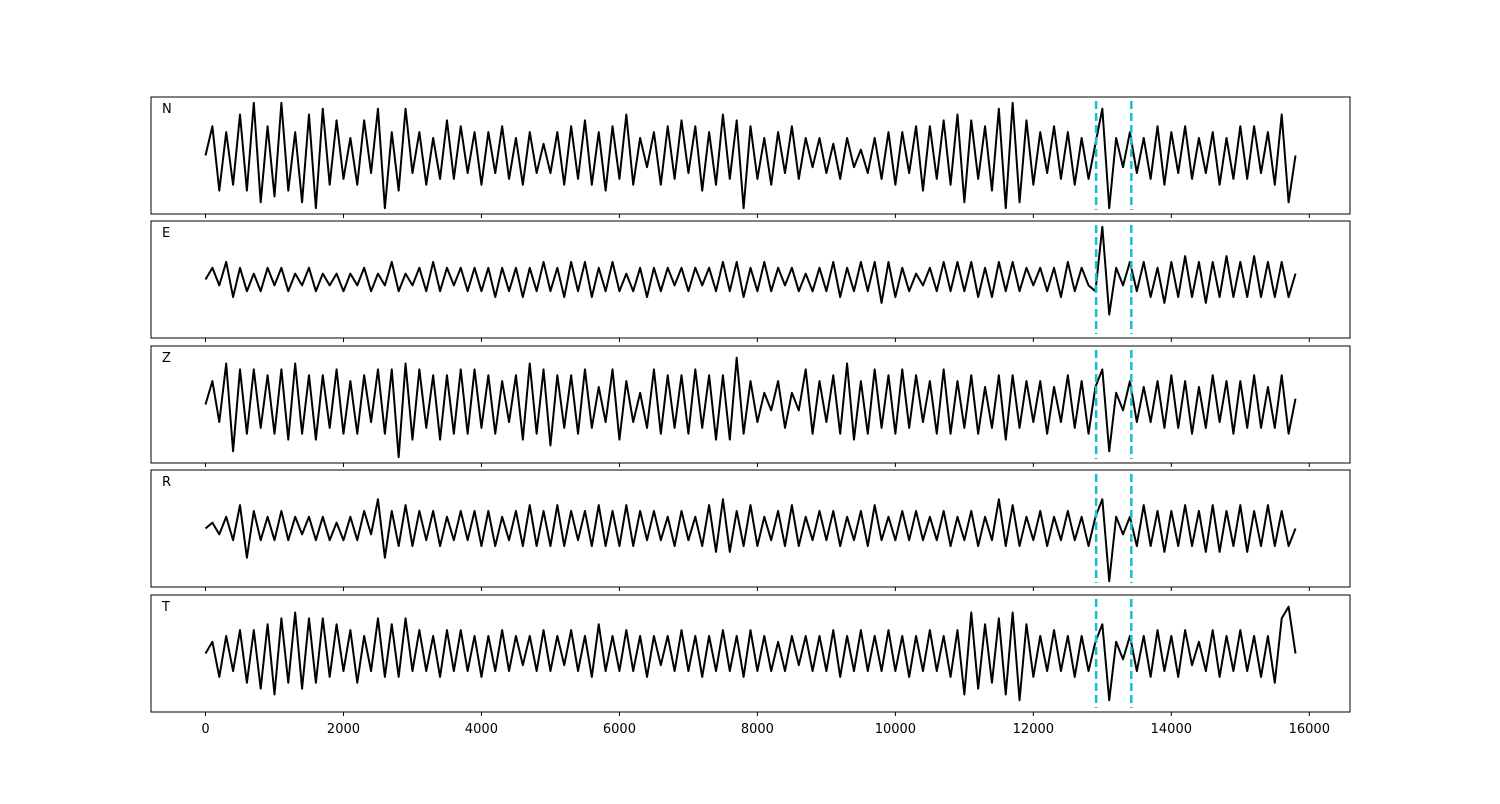  What do you see at coordinates (1171, 729) in the screenshot?
I see `x-tick-label: 14000` at bounding box center [1171, 729].